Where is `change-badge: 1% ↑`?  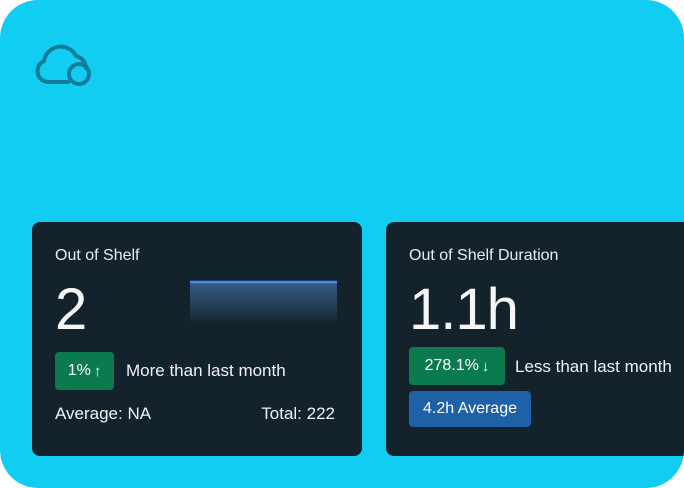 change-badge: 1% ↑ is located at coordinates (84, 371).